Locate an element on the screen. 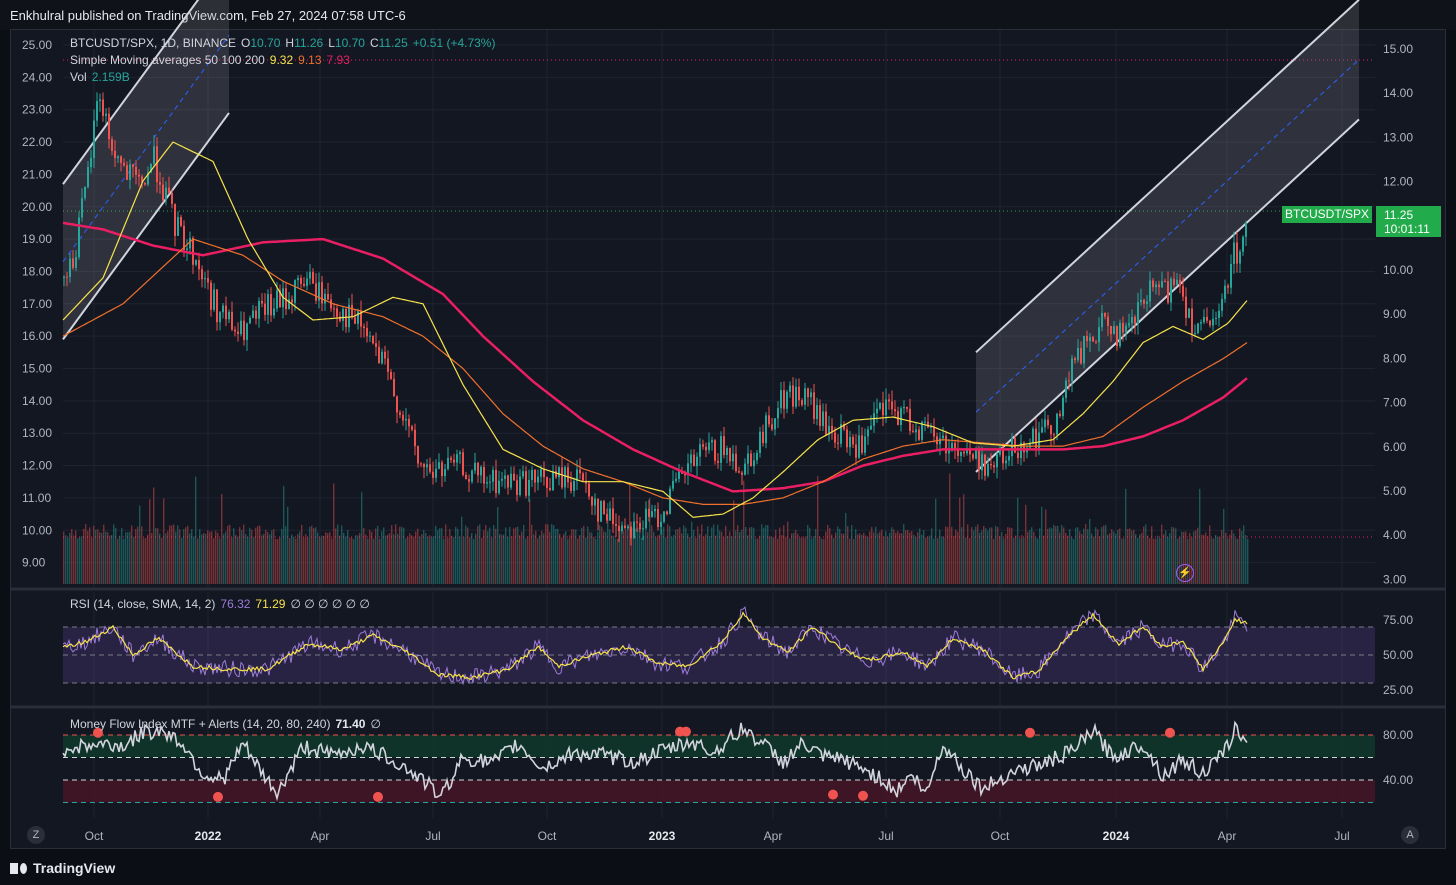 The height and width of the screenshot is (885, 1456). auto-scale-button: A is located at coordinates (1410, 835).